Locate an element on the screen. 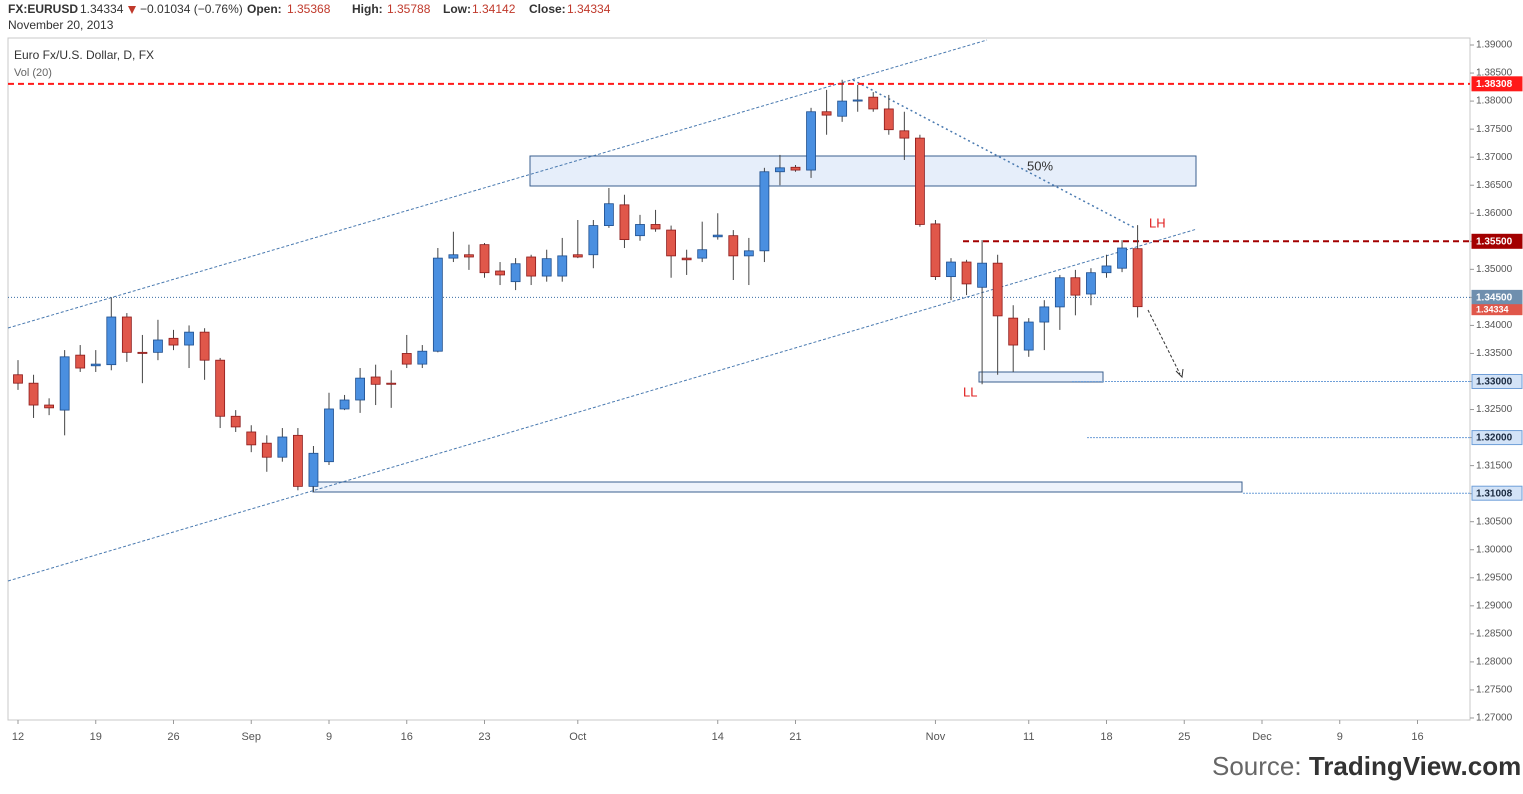  chart-subtitle: Vol (20) is located at coordinates (33, 73).